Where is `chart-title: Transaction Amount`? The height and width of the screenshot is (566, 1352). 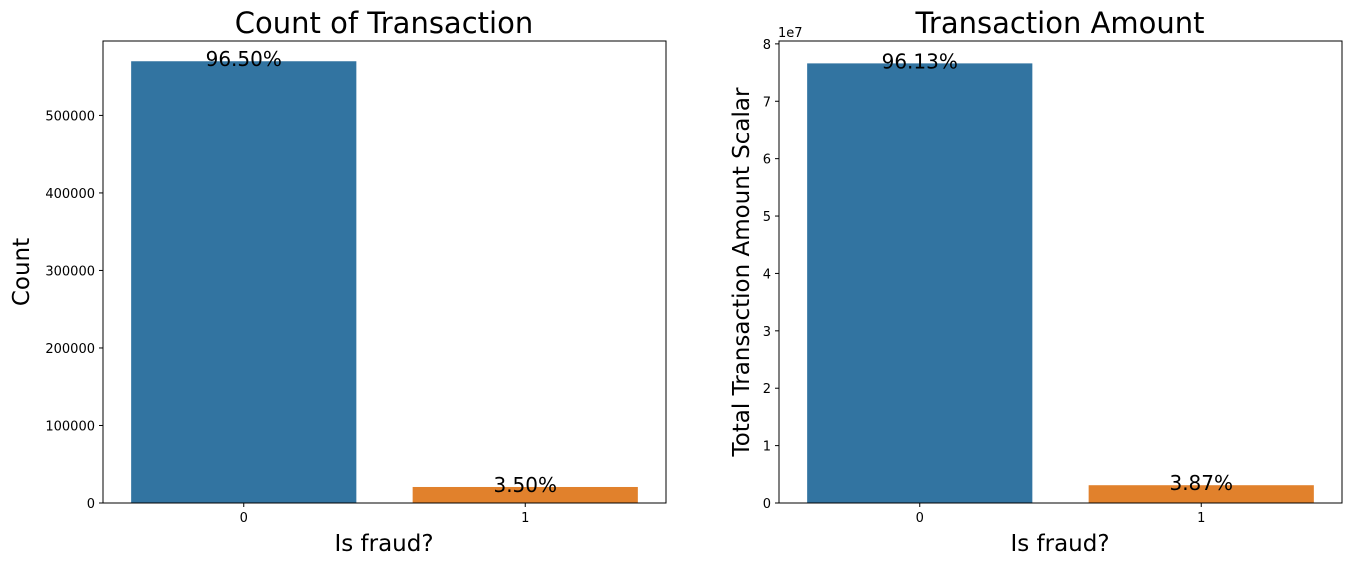 chart-title: Transaction Amount is located at coordinates (1059, 23).